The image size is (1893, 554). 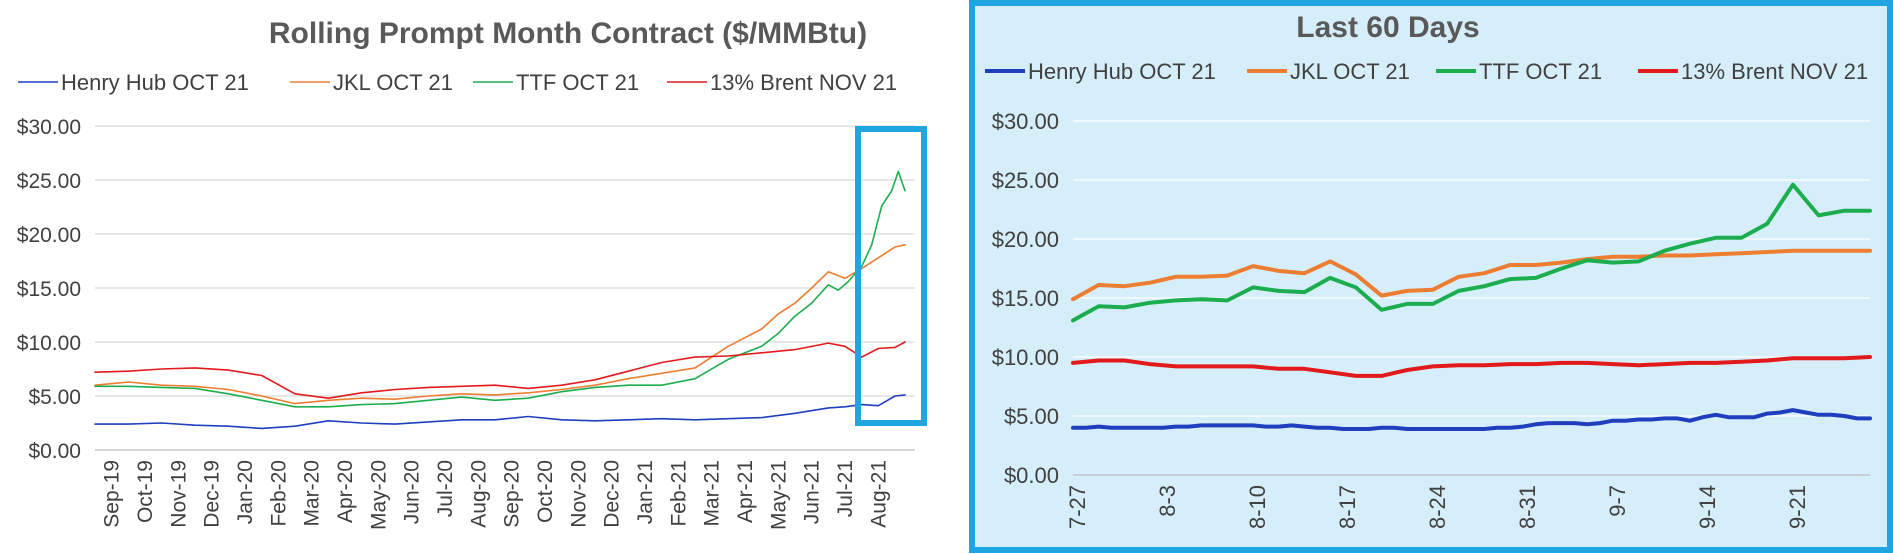 What do you see at coordinates (1077, 507) in the screenshot?
I see `x-tick-label: 7-27` at bounding box center [1077, 507].